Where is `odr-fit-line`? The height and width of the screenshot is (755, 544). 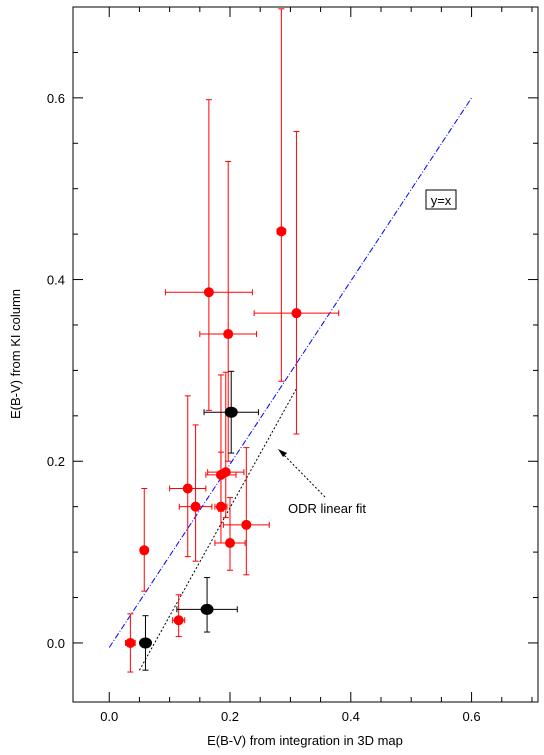
odr-fit-line is located at coordinates (217, 529).